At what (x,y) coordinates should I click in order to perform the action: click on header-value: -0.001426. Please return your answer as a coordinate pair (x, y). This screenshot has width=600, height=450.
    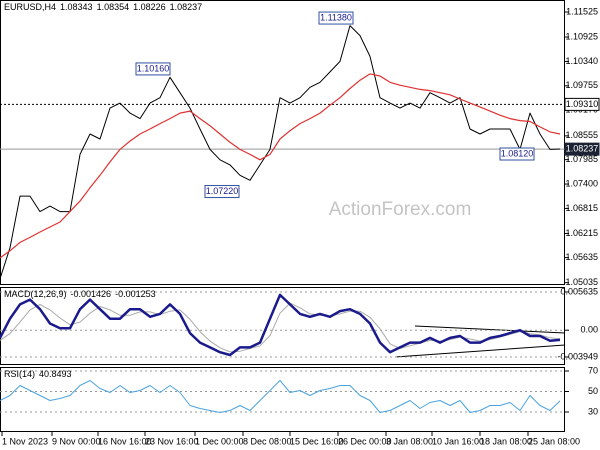
    Looking at the image, I should click on (91, 294).